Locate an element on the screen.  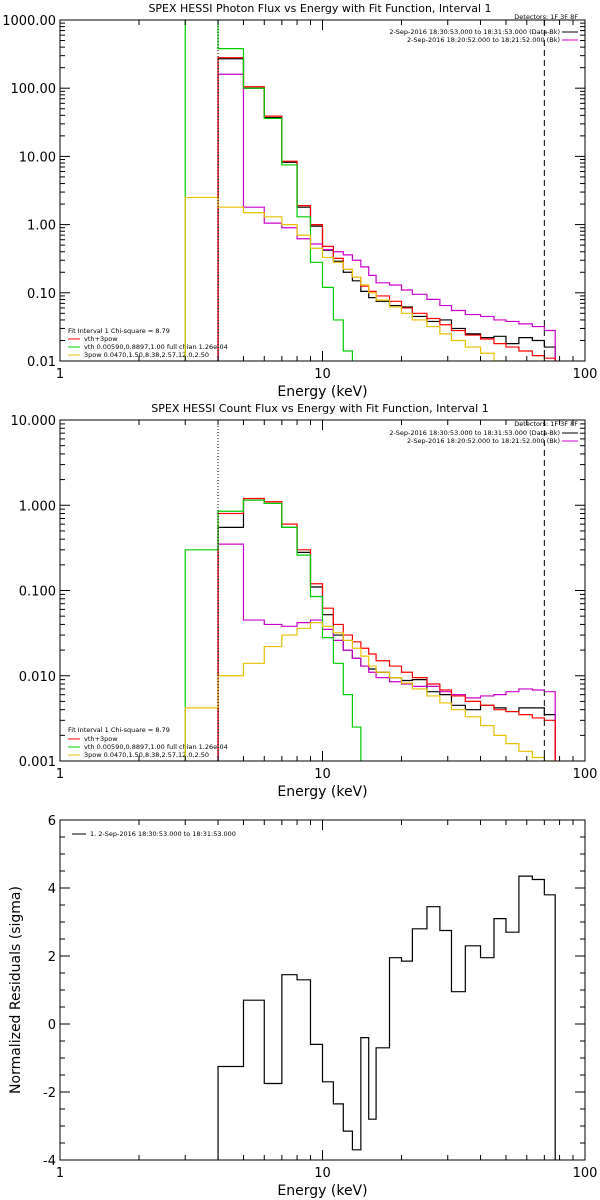
fit-legend-3pow-text: 3pow 0.0470,1.50,8.38,2.57,12.0,2.50 is located at coordinates (146, 355).